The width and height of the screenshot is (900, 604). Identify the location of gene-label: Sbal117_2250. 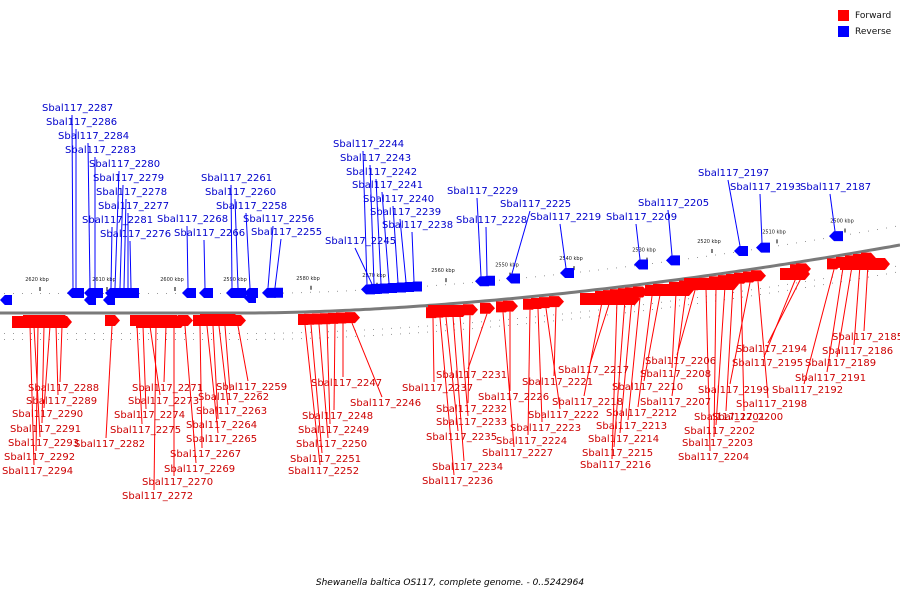
(331, 444).